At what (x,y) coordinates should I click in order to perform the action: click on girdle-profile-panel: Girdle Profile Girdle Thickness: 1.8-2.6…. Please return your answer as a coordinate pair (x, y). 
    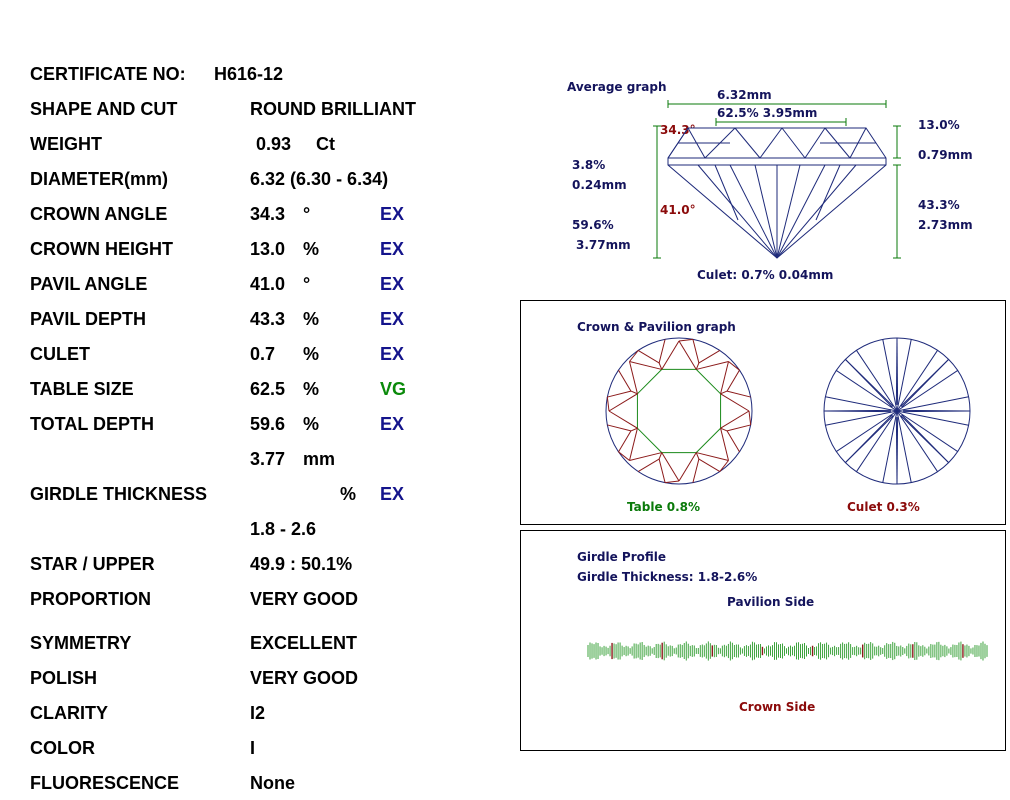
    Looking at the image, I should click on (763, 640).